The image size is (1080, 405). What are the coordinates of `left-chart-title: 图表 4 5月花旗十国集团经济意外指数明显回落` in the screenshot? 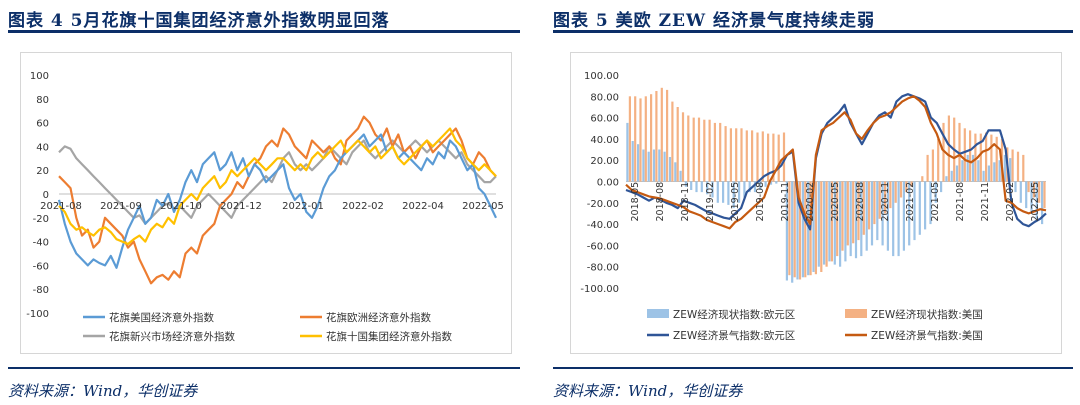 It's located at (199, 21).